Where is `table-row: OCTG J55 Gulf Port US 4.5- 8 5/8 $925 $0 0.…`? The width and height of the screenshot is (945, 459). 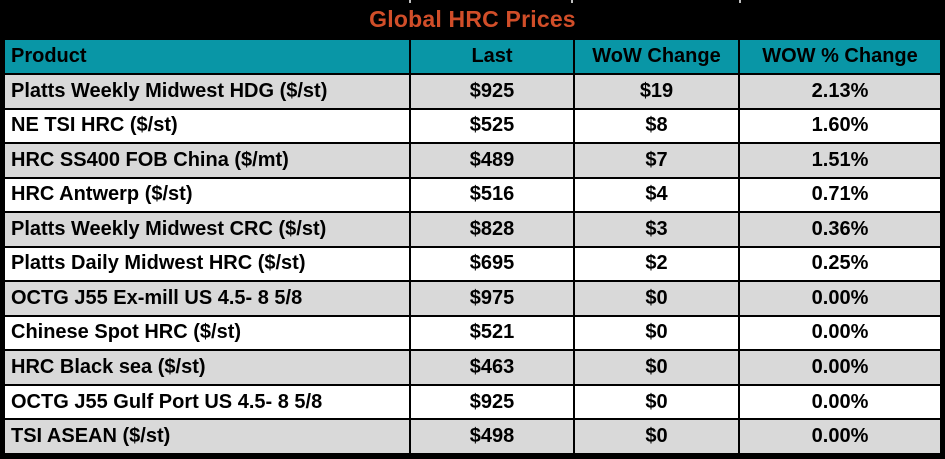 table-row: OCTG J55 Gulf Port US 4.5- 8 5/8 $925 $0 0.… is located at coordinates (472, 402).